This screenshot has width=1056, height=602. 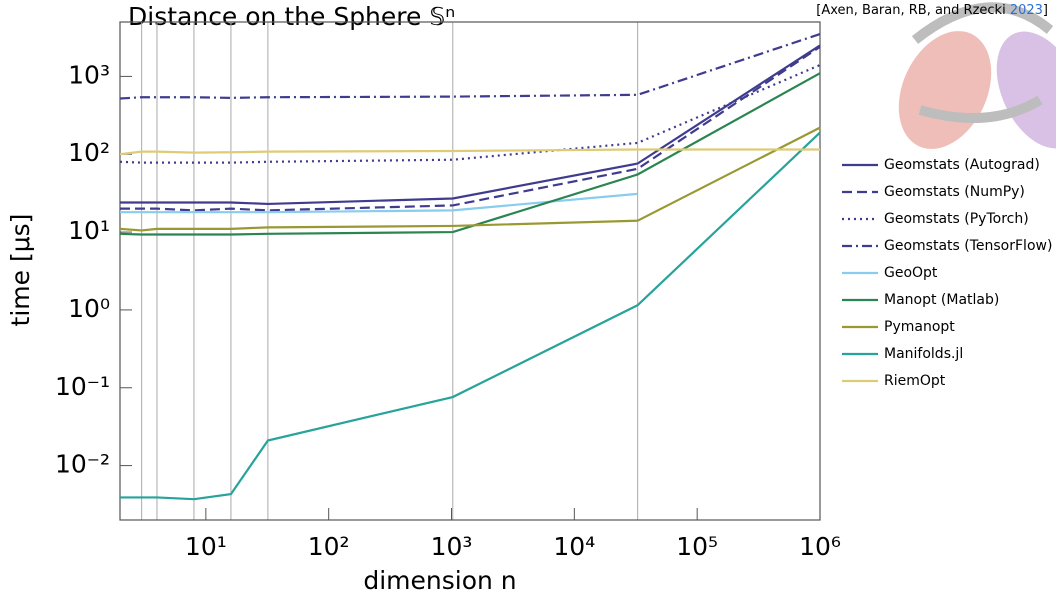 I want to click on citation: [Axen, Baran, RB, and Rzecki 2023], so click(x=932, y=10).